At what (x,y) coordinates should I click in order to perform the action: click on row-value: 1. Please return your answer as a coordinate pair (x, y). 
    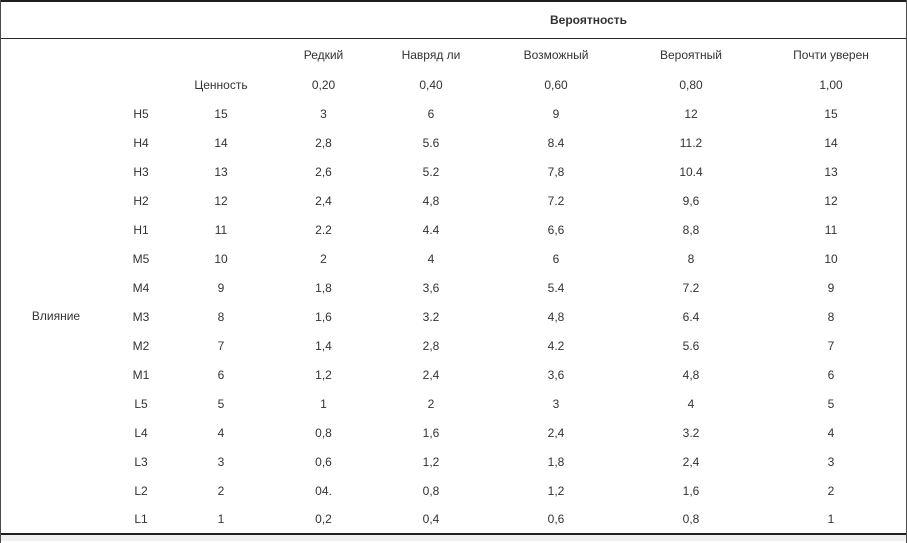
    Looking at the image, I should click on (221, 519).